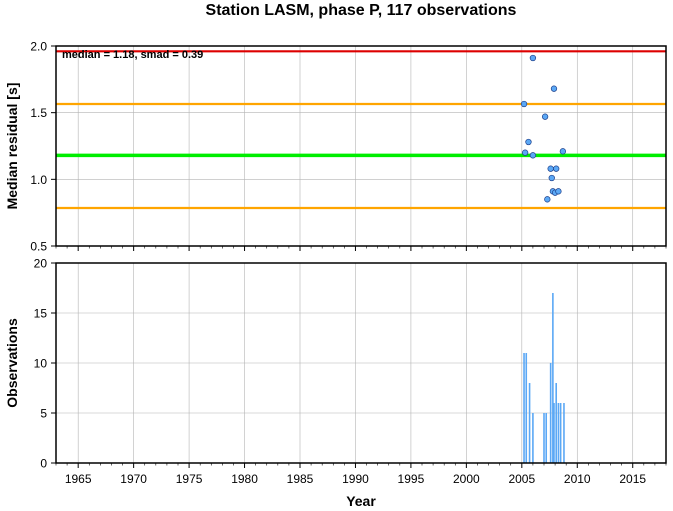 Image resolution: width=673 pixels, height=511 pixels. What do you see at coordinates (355, 479) in the screenshot?
I see `x-tick-label: 1990` at bounding box center [355, 479].